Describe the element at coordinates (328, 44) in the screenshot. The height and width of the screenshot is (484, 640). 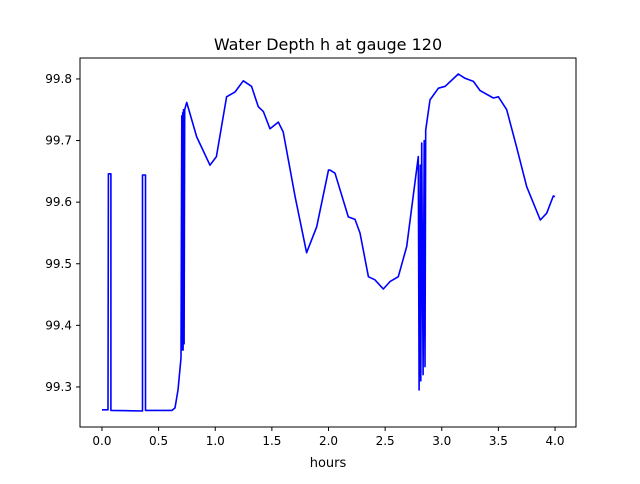
I see `chart-title: Water Depth h at gauge 120` at that location.